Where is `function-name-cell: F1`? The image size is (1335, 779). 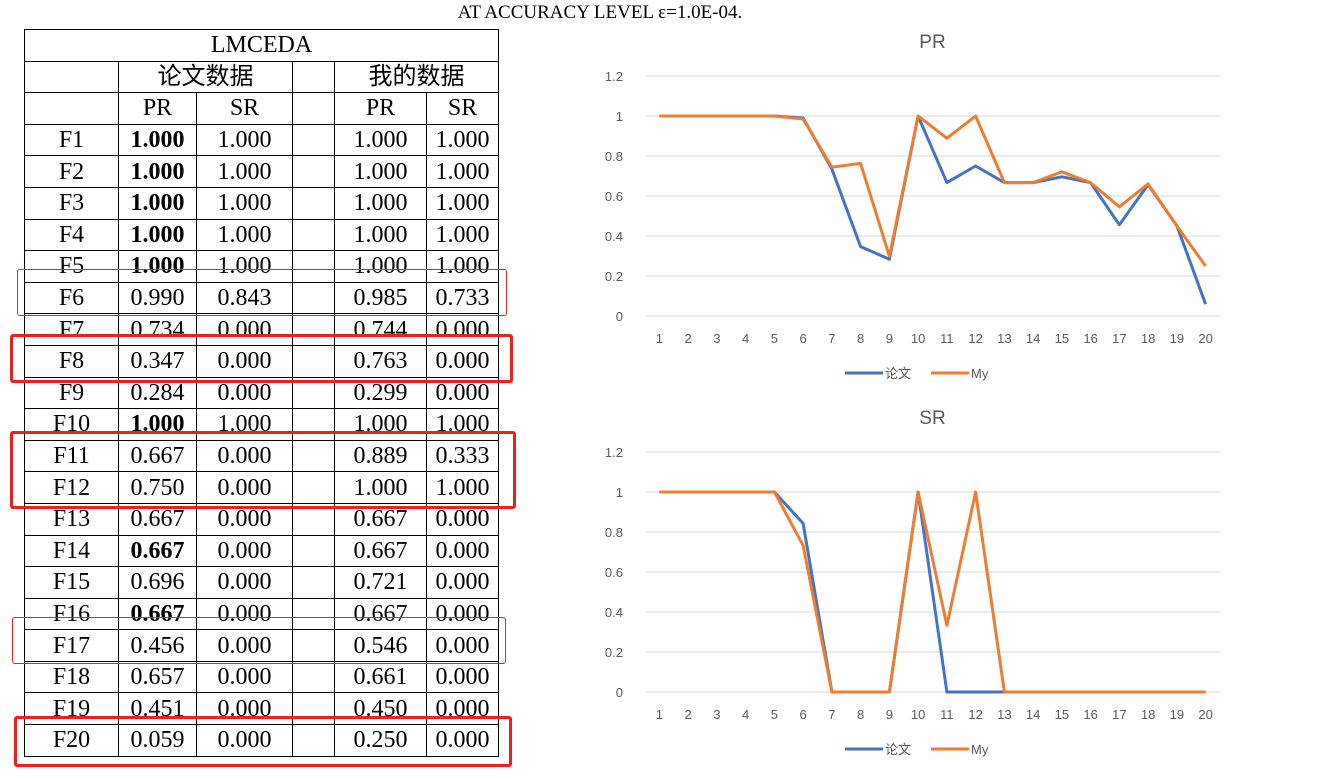 function-name-cell: F1 is located at coordinates (71, 140).